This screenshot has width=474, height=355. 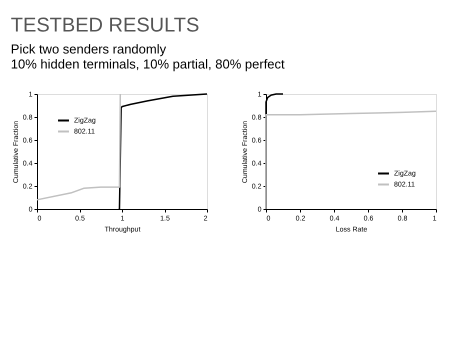 What do you see at coordinates (148, 64) in the screenshot?
I see `text: 10% hidden terminals, 10% partial, 80% perfect` at bounding box center [148, 64].